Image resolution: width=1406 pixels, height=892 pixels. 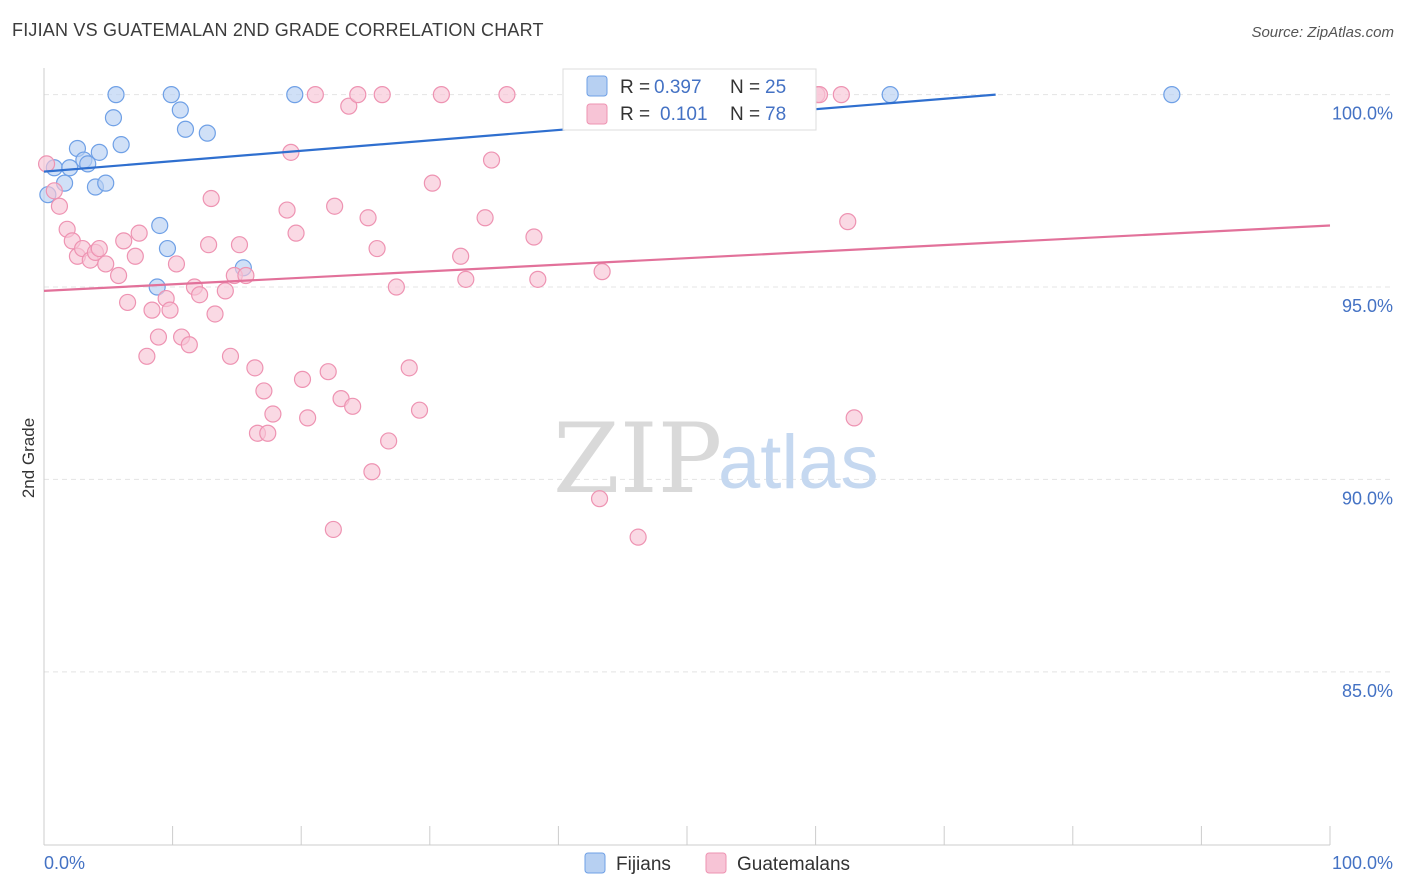 What do you see at coordinates (689, 99) in the screenshot?
I see `legend-box: R = 0.397 N = 25 R = 0.101 N = 78` at bounding box center [689, 99].